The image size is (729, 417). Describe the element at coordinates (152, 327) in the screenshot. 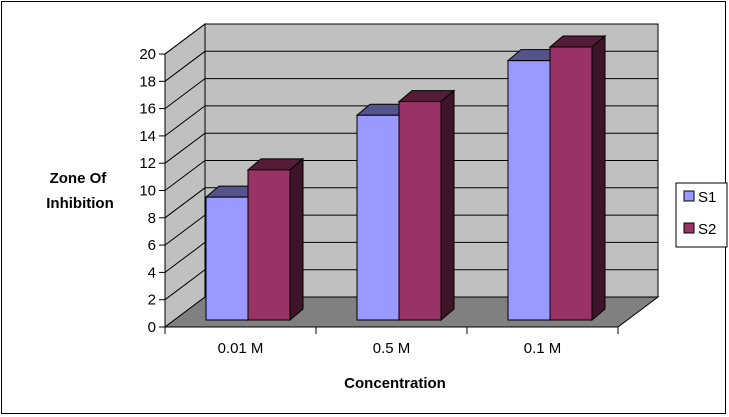

I see `y-tick-label: 0` at that location.